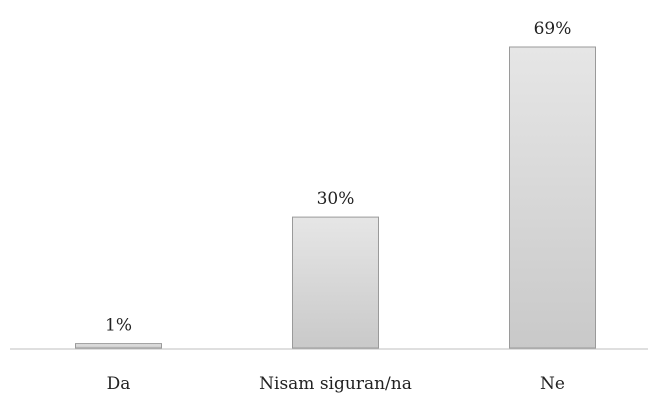 This screenshot has height=394, width=648. I want to click on x-tick-label-3: Ne, so click(552, 384).